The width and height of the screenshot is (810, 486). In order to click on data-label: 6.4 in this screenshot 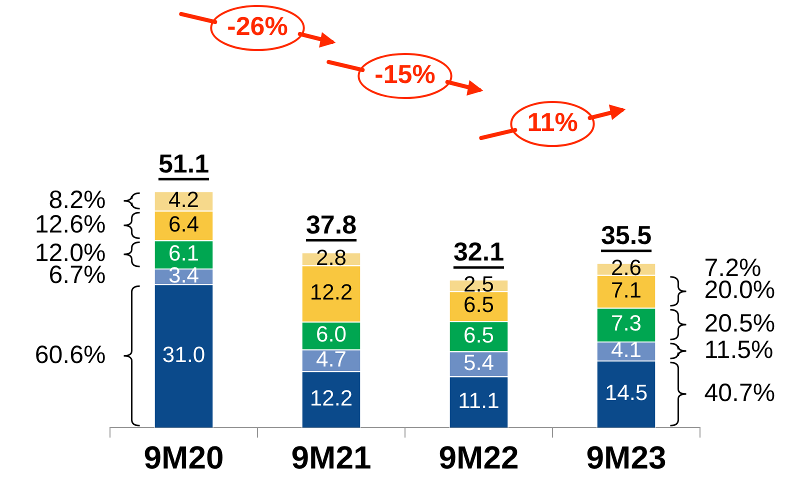, I will do `click(184, 223)`.